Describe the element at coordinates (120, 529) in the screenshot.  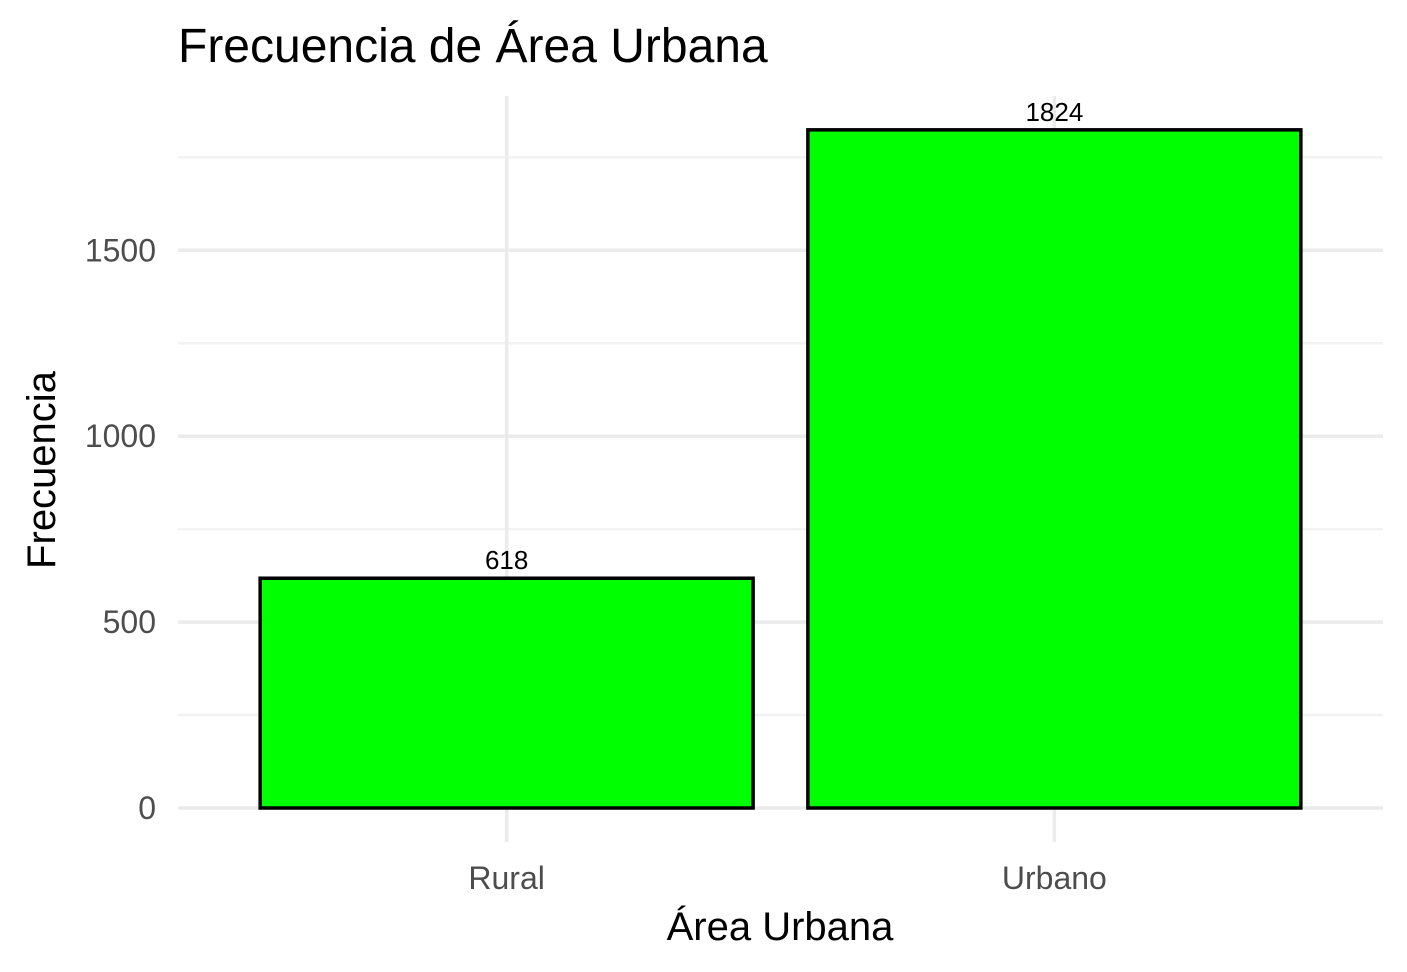
I see `y-axis-ticks: 0 500 1000 1500` at that location.